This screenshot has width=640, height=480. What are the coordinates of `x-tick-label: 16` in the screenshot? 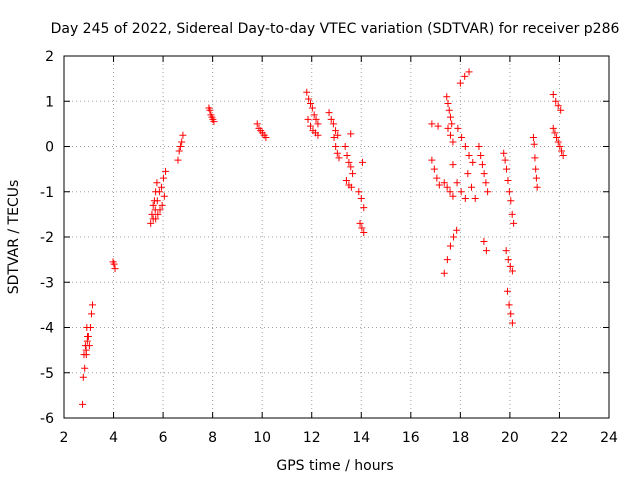 It's located at (411, 438).